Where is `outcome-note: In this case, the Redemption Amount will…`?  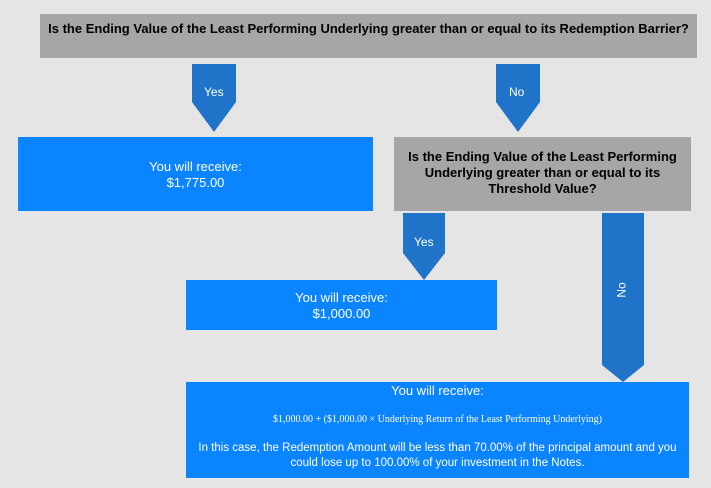 outcome-note: In this case, the Redemption Amount will… is located at coordinates (437, 455).